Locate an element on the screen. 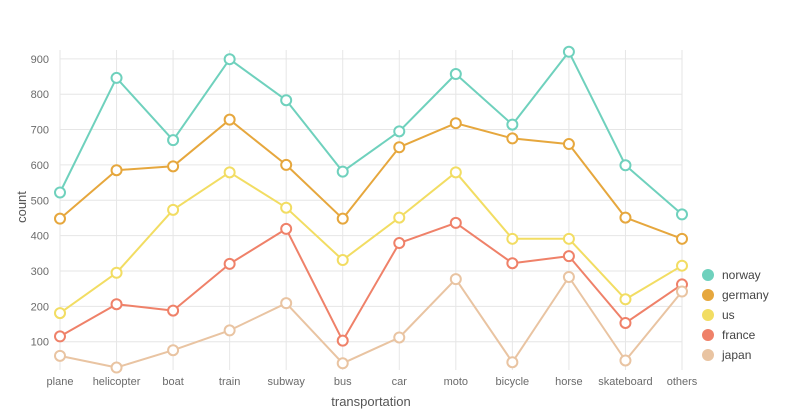 This screenshot has width=792, height=415. y-tick-label: 700 is located at coordinates (40, 131).